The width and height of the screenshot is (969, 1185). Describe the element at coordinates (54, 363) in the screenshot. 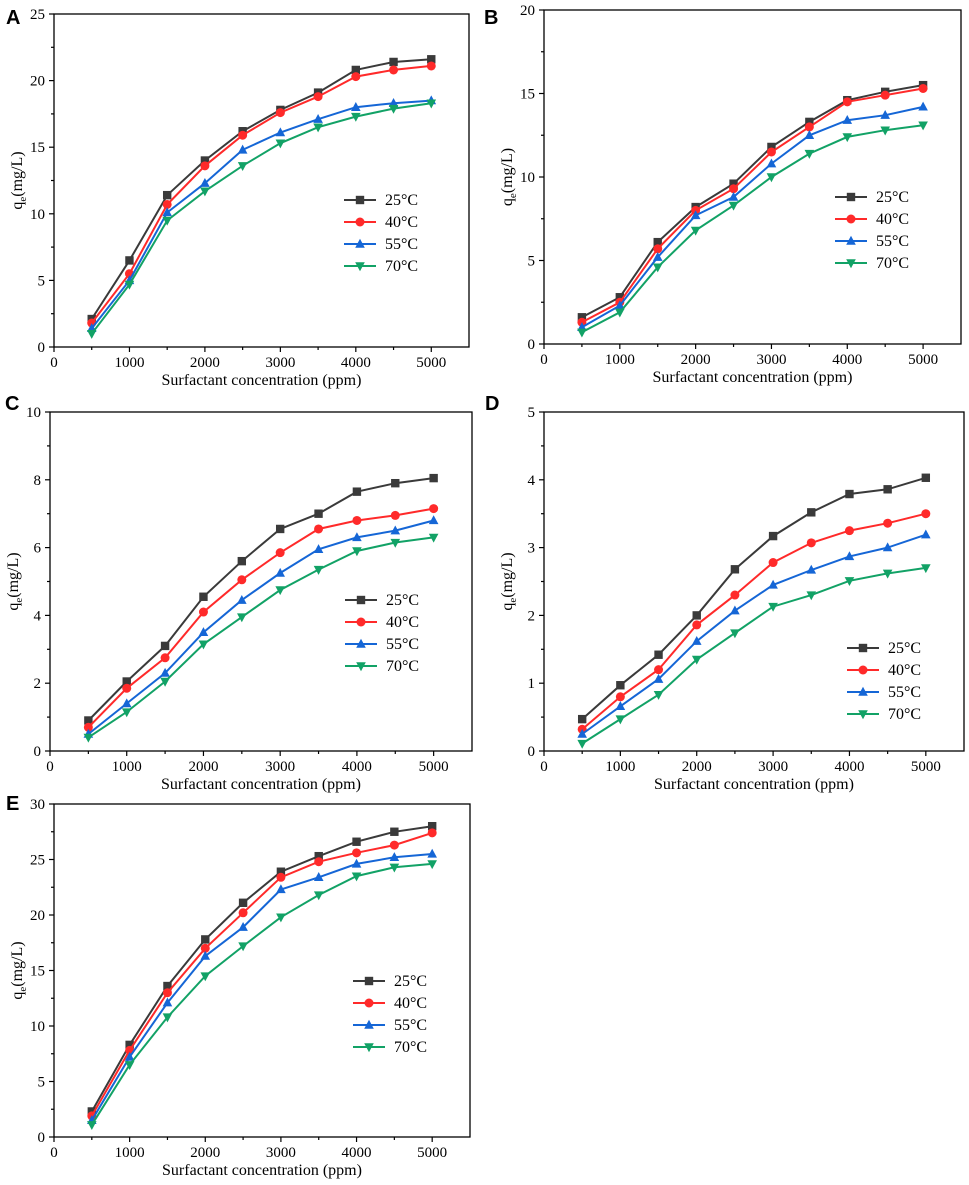

I see `x-tick-label: 0` at that location.